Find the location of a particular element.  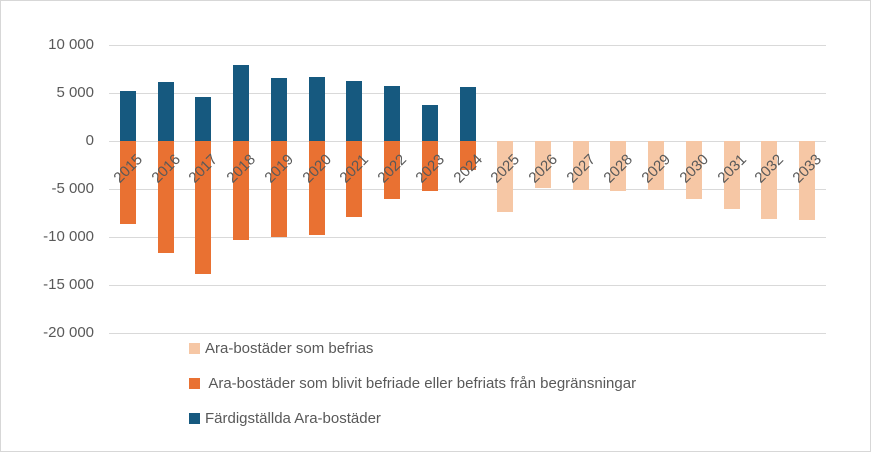

y-axis-tick-label: 0 is located at coordinates (89, 140).